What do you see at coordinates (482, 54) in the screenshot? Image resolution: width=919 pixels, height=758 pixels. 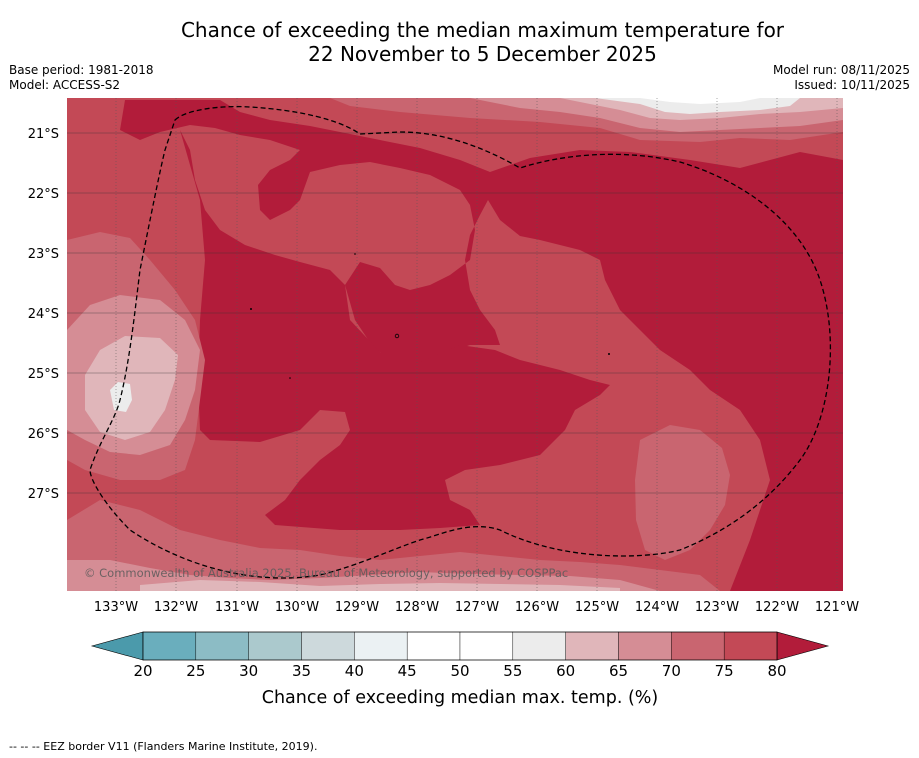 I see `title-line-2: 22 November to 5 December 2025` at bounding box center [482, 54].